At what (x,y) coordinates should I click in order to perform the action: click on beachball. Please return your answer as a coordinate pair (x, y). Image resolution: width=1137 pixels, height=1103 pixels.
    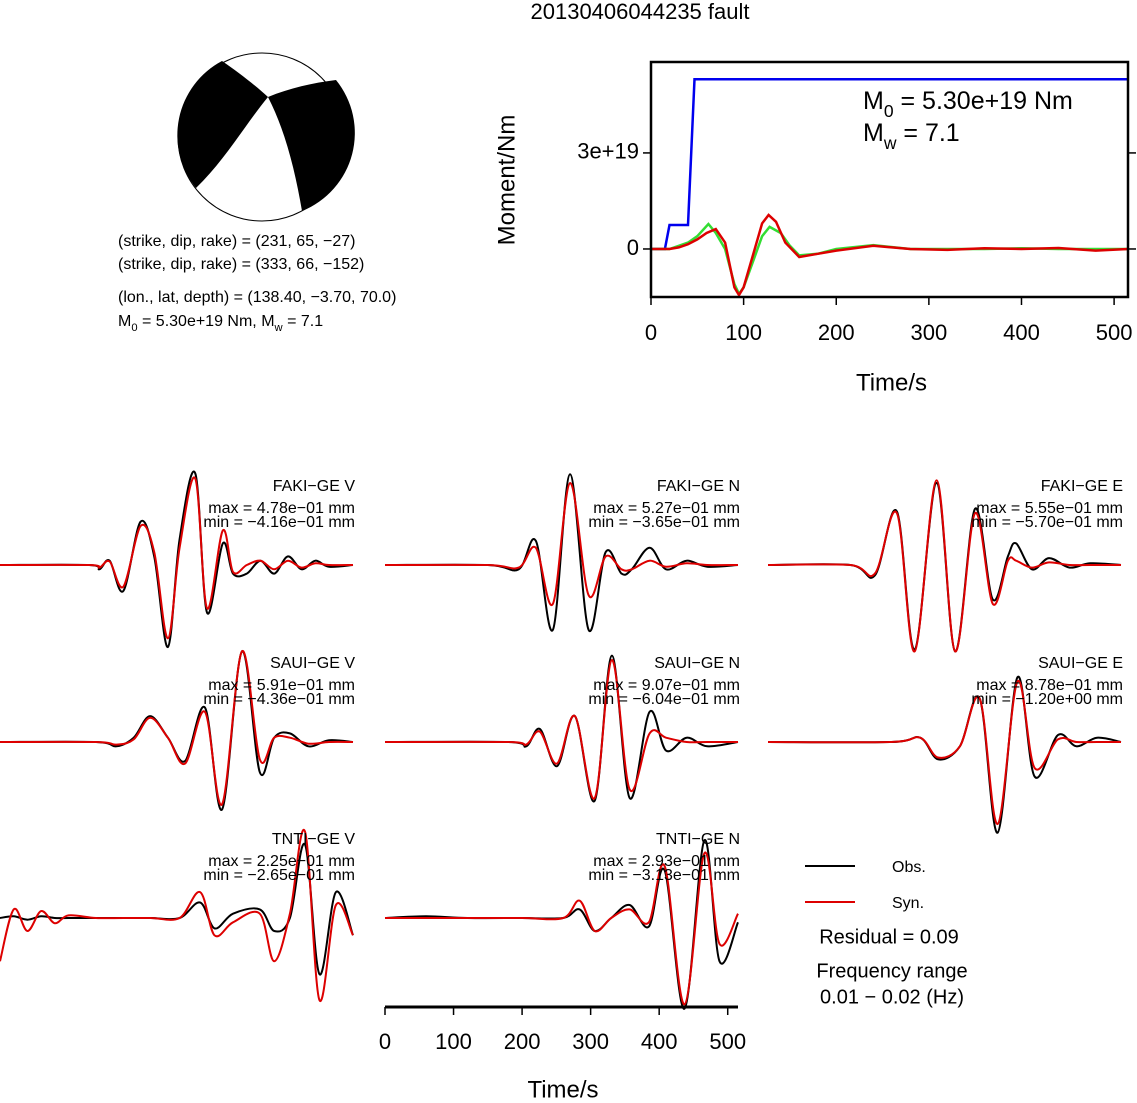
    Looking at the image, I should click on (266, 137).